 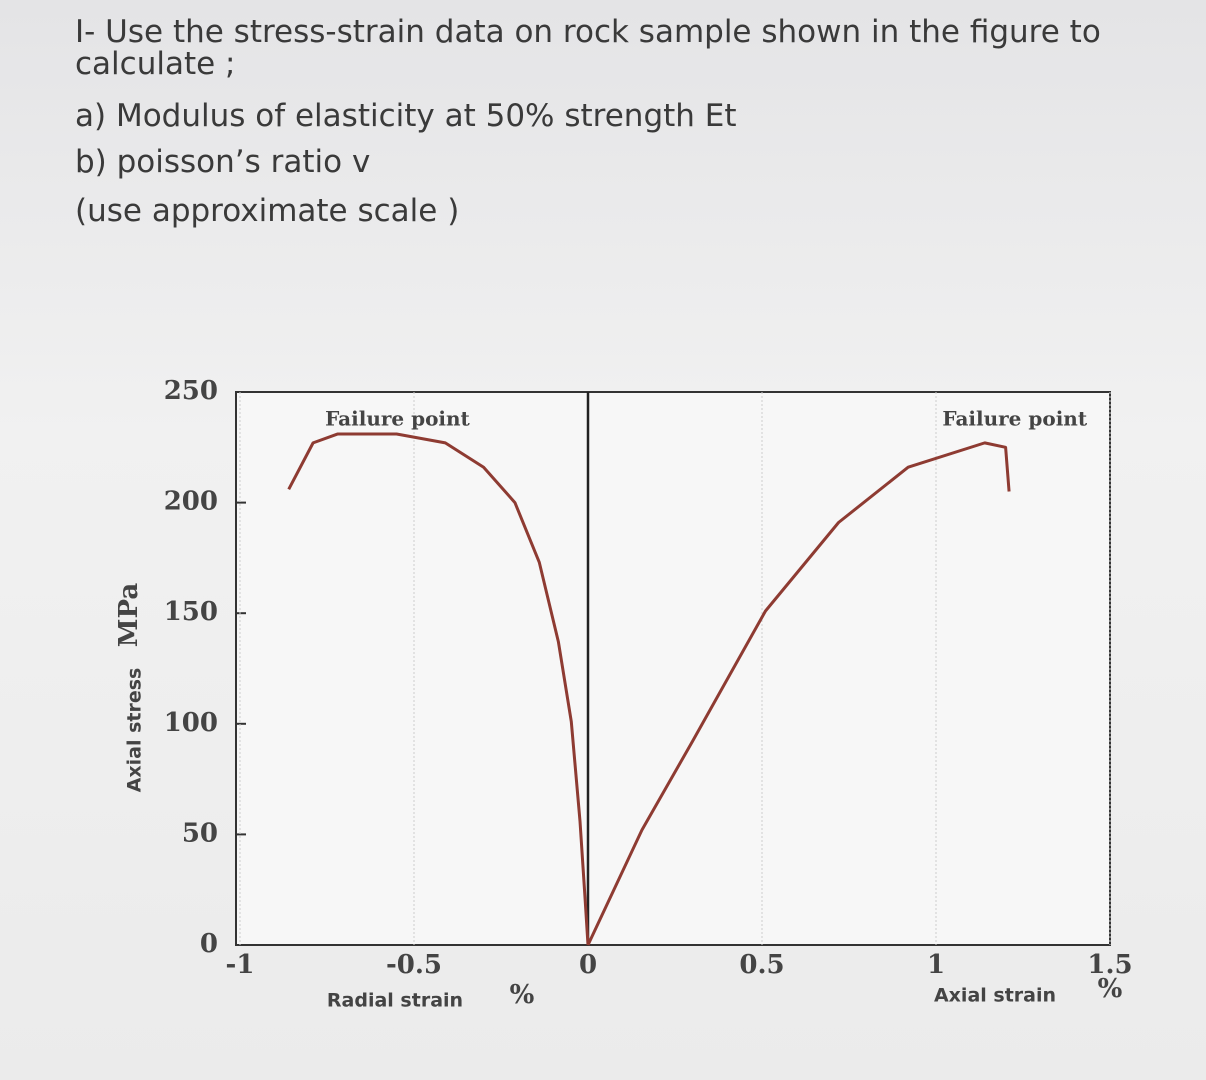 I want to click on x-tick-label: 1, so click(x=936, y=965).